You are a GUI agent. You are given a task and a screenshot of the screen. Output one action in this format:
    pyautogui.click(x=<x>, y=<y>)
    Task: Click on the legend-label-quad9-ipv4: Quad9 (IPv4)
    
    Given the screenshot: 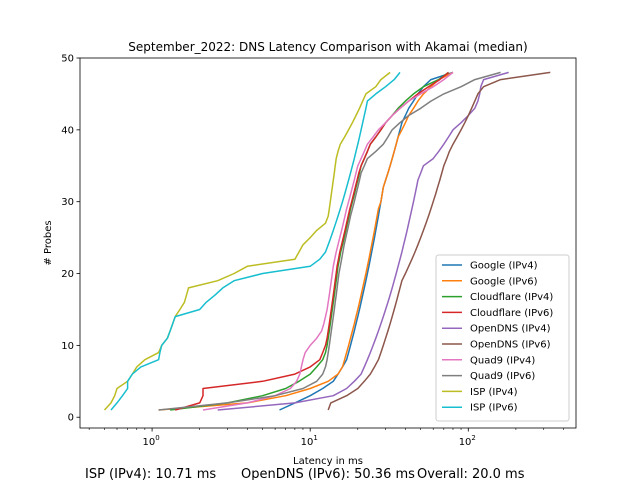 What is the action you would take?
    pyautogui.click(x=502, y=360)
    